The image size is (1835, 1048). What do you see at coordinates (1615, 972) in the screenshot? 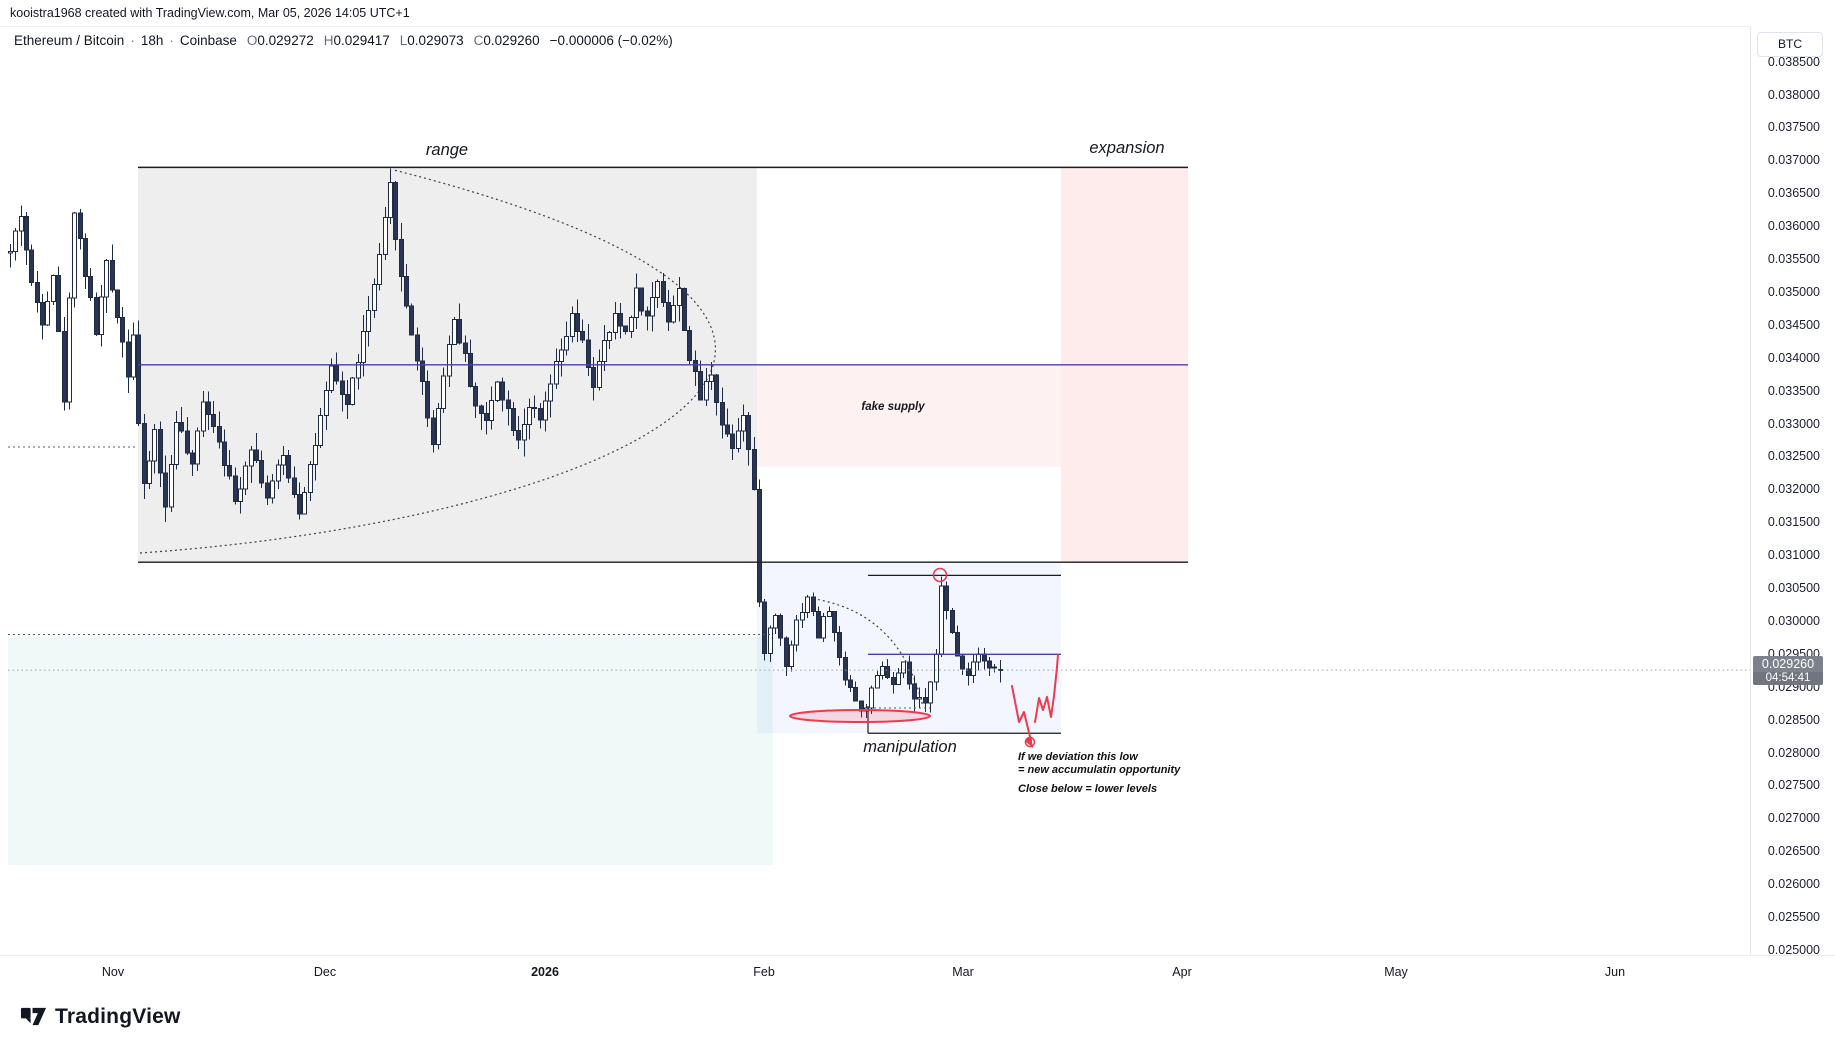
I see `time-scale-label-jun: Jun` at bounding box center [1615, 972].